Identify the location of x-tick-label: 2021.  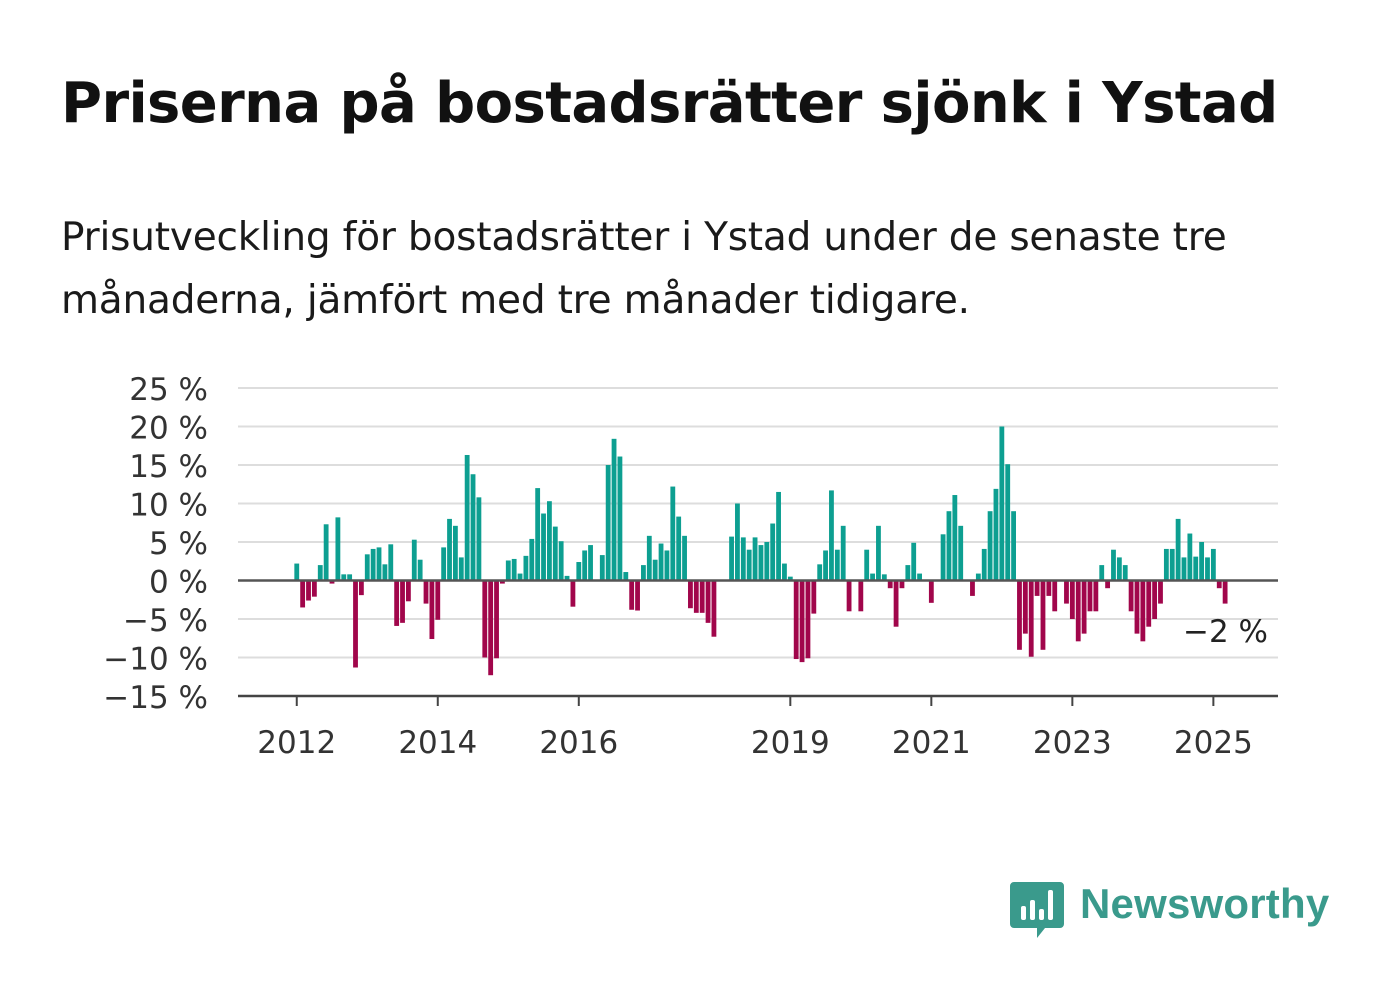
(931, 743).